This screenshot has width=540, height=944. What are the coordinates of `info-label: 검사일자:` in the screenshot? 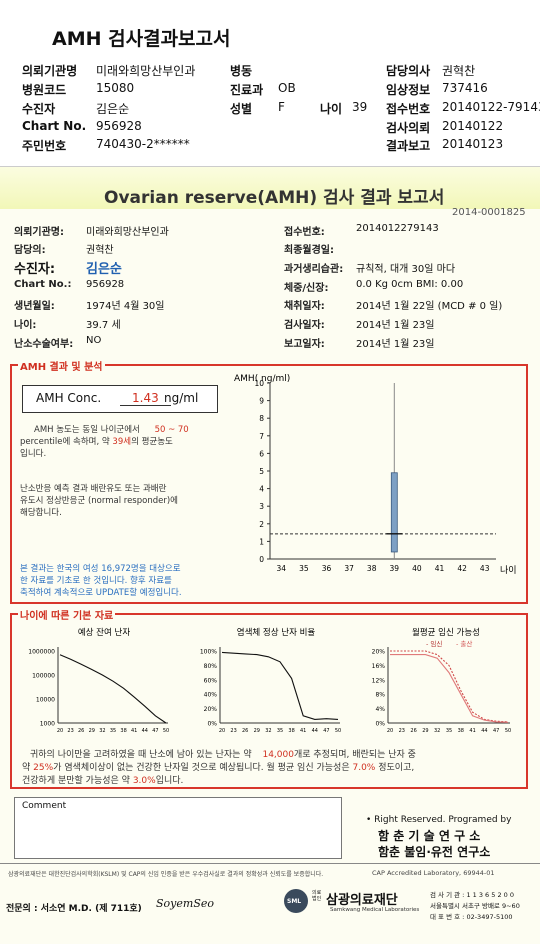 It's located at (304, 325).